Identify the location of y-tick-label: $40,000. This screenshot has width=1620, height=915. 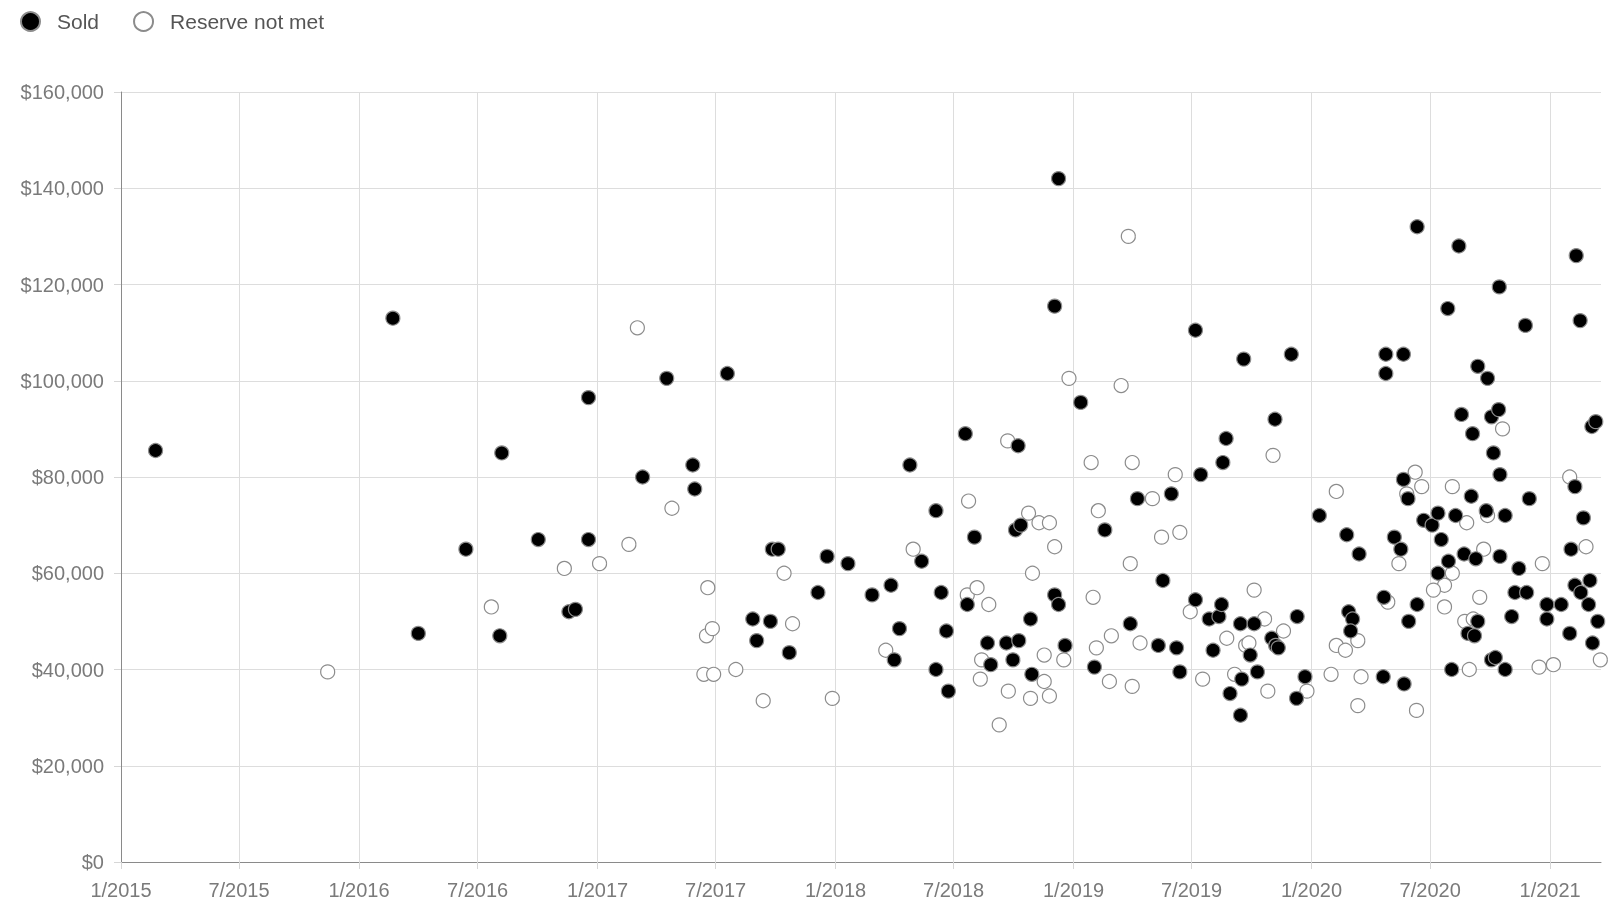
(67, 669).